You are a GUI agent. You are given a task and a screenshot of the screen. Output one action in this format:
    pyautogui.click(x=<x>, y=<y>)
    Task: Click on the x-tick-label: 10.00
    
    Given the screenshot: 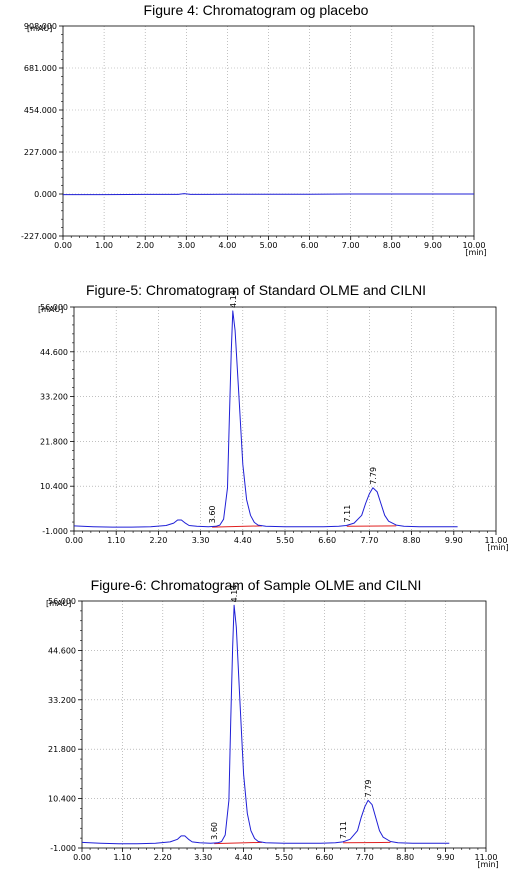 What is the action you would take?
    pyautogui.click(x=474, y=245)
    